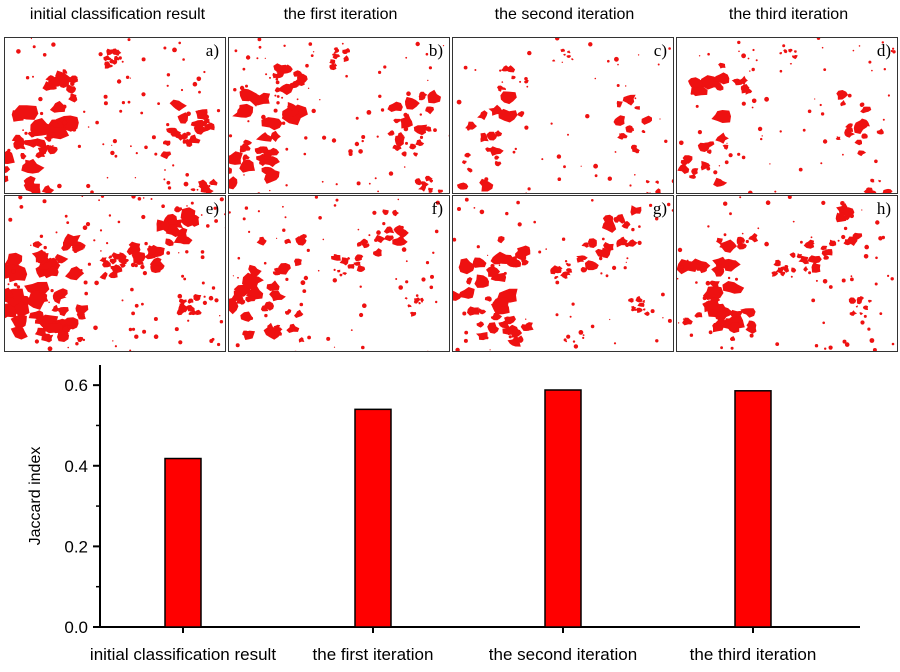 The width and height of the screenshot is (900, 672). What do you see at coordinates (334, 273) in the screenshot?
I see `mask-f` at bounding box center [334, 273].